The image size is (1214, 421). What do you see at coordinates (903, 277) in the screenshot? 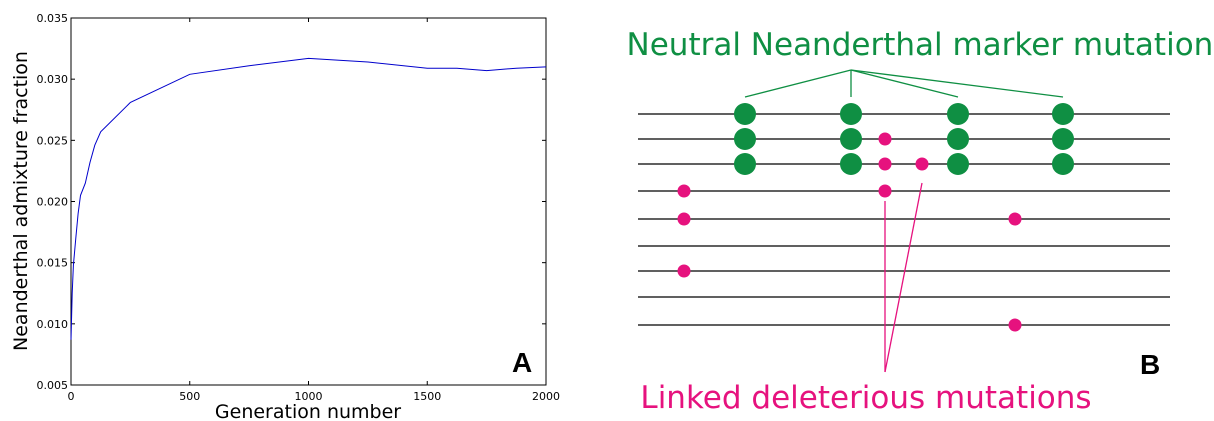
I see `deleterious-connector-line` at bounding box center [903, 277].